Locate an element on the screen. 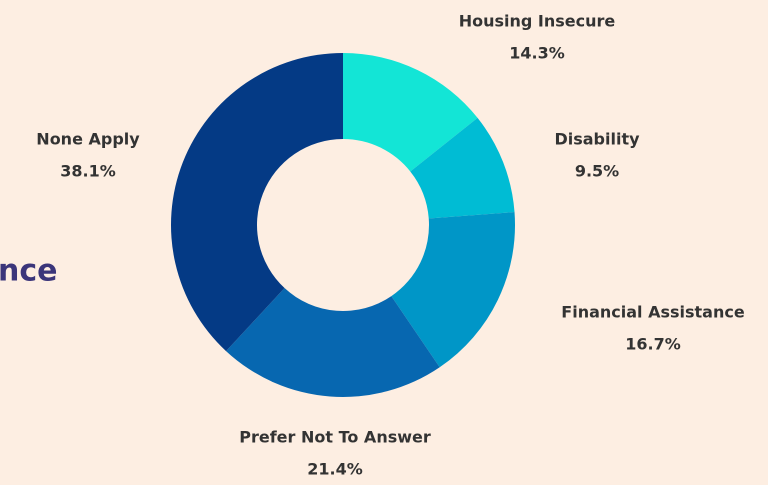 The image size is (768, 485). segment-label: Housing Insecure is located at coordinates (537, 21).